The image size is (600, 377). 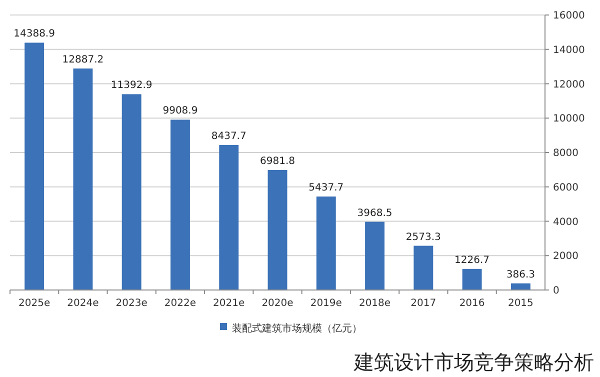 I want to click on x-tick-label: 2016, so click(x=472, y=303).